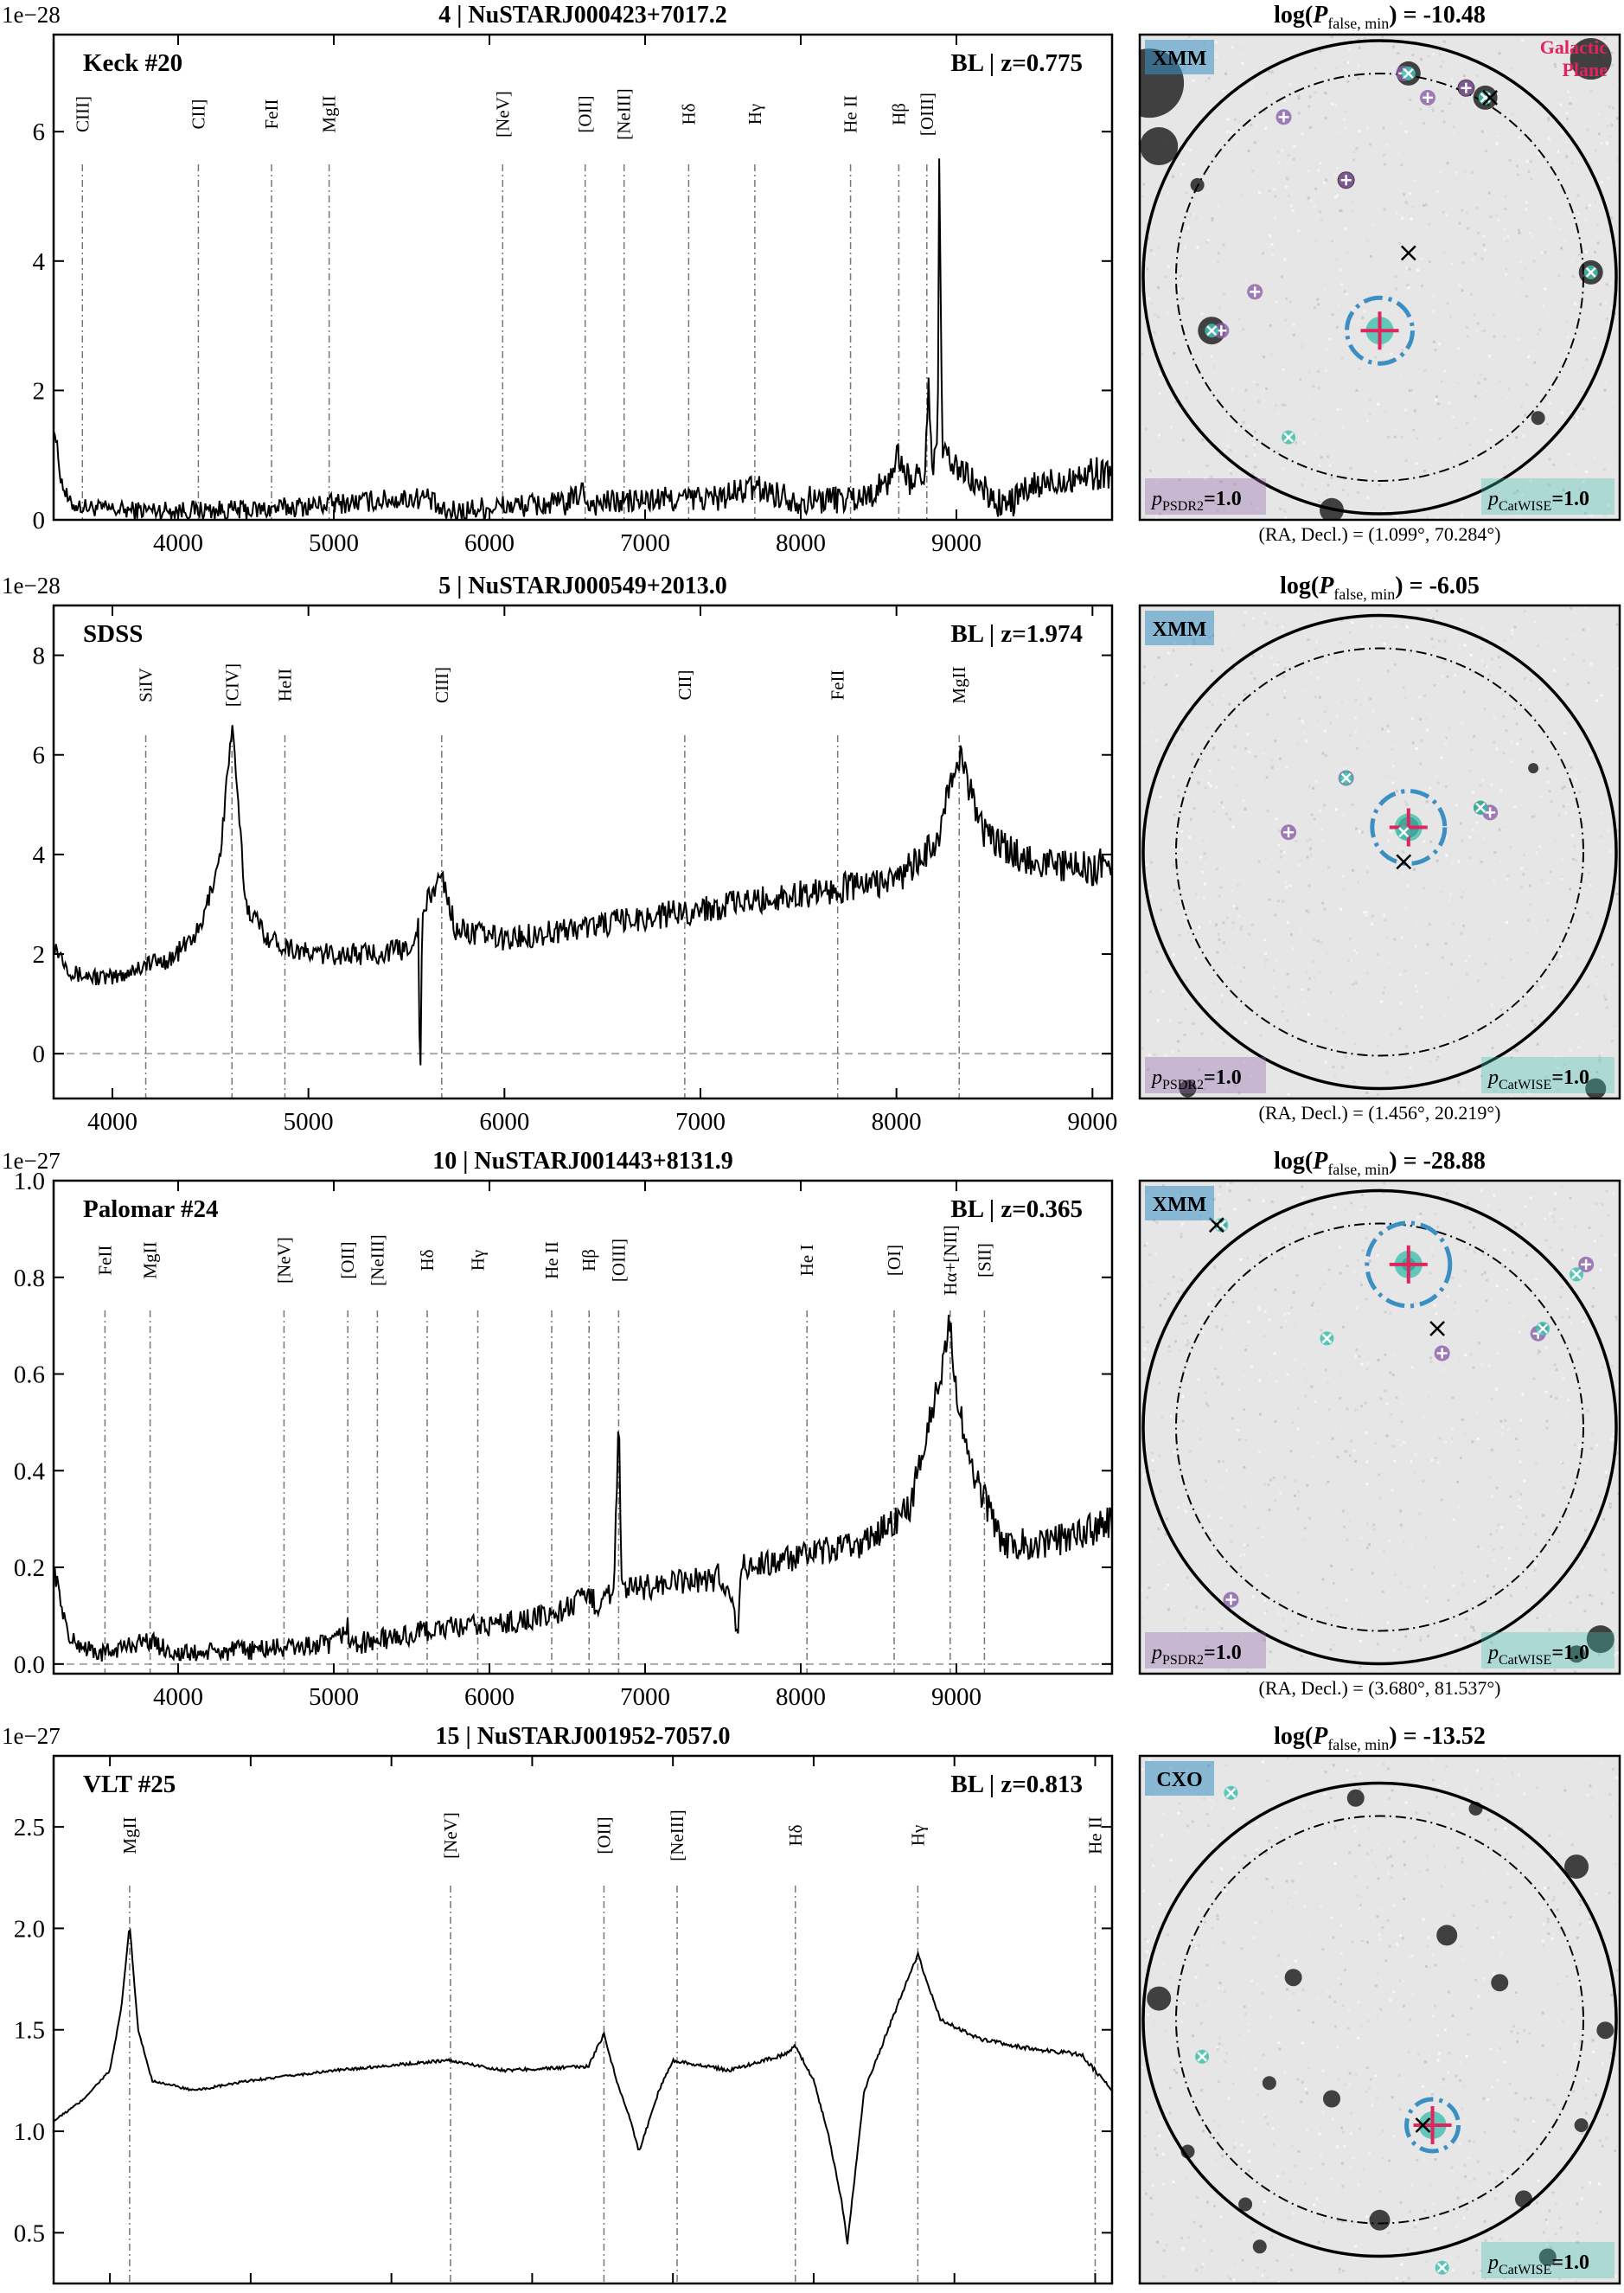  I want to click on source-blob, so click(1447, 1936).